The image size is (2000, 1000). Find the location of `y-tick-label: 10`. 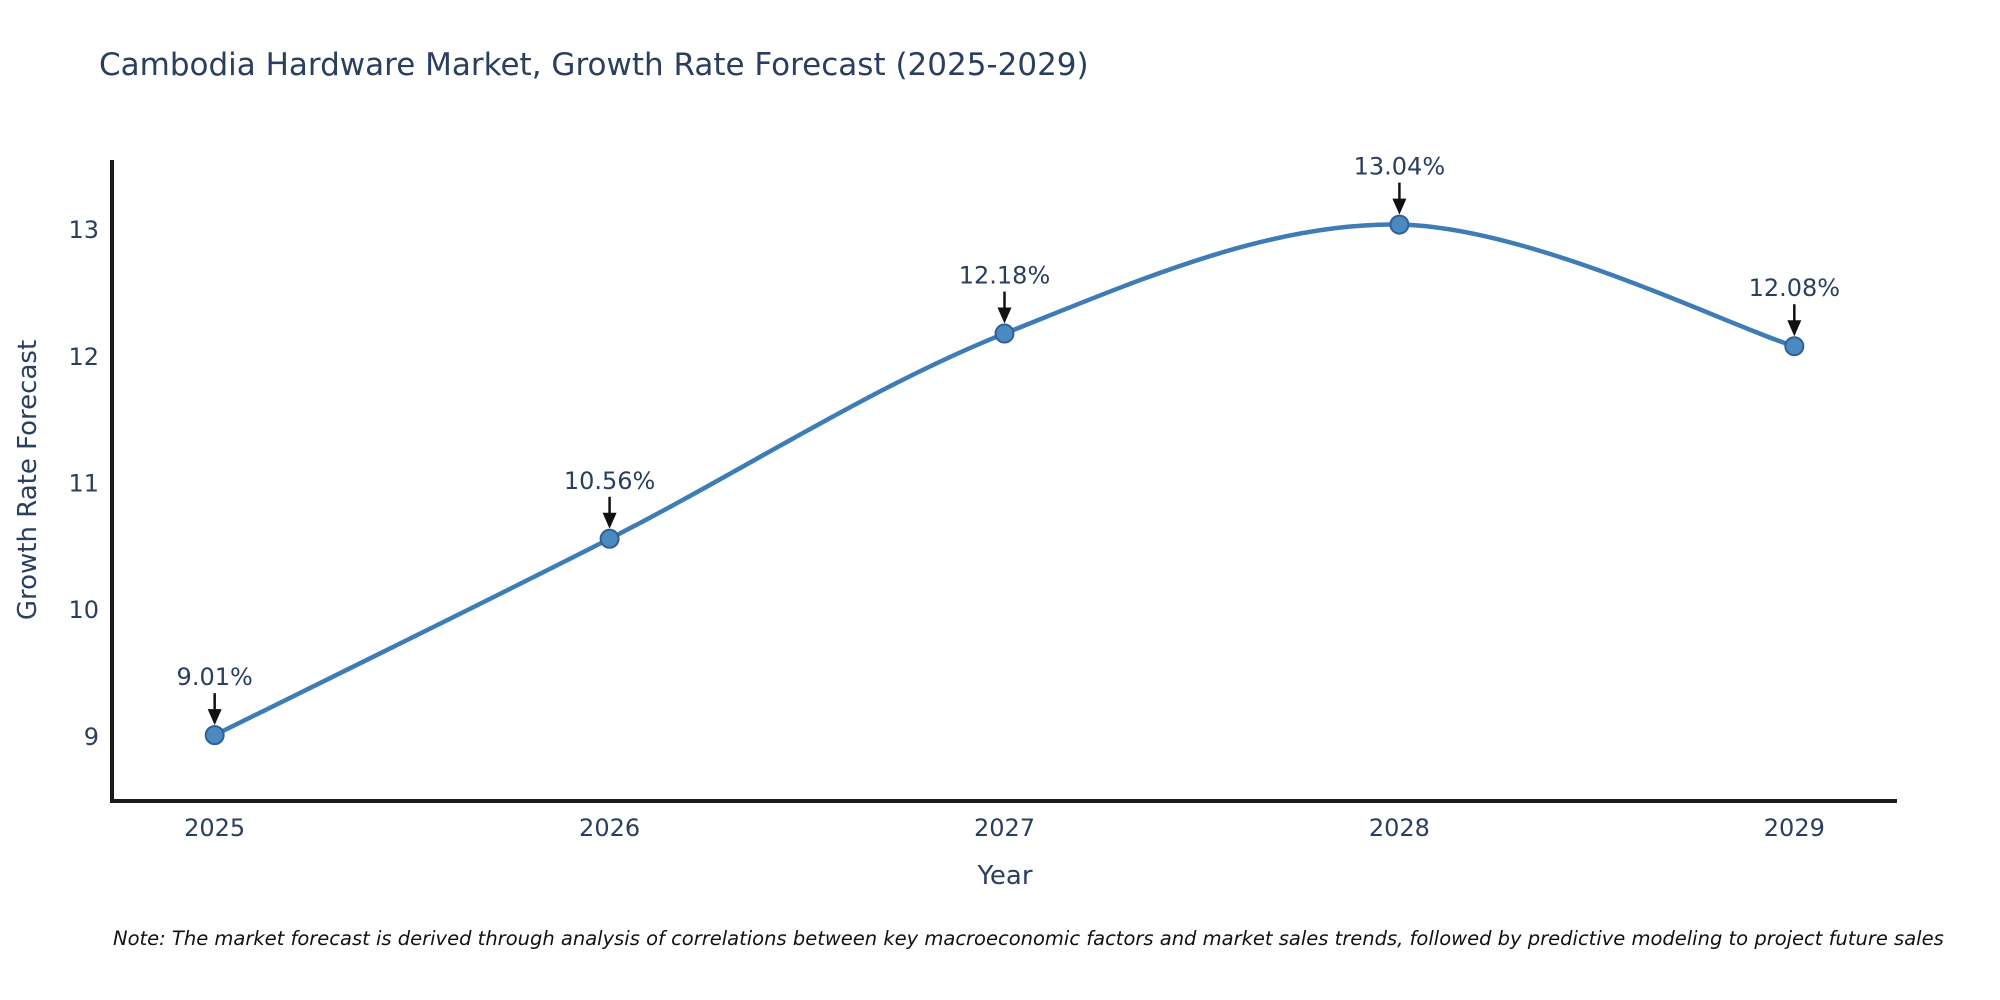

y-tick-label: 10 is located at coordinates (83, 610).